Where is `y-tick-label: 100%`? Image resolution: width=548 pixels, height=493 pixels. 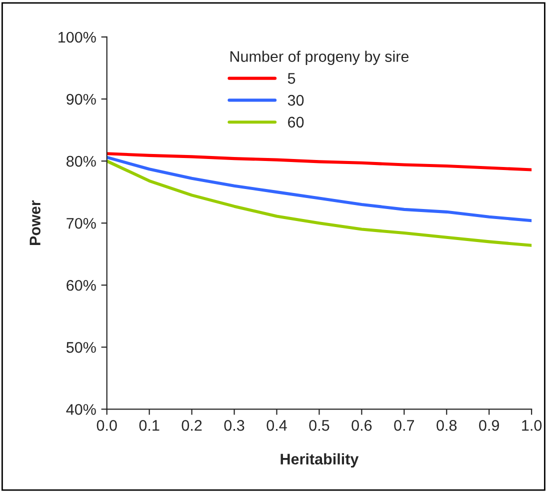 y-tick-label: 100% is located at coordinates (77, 37).